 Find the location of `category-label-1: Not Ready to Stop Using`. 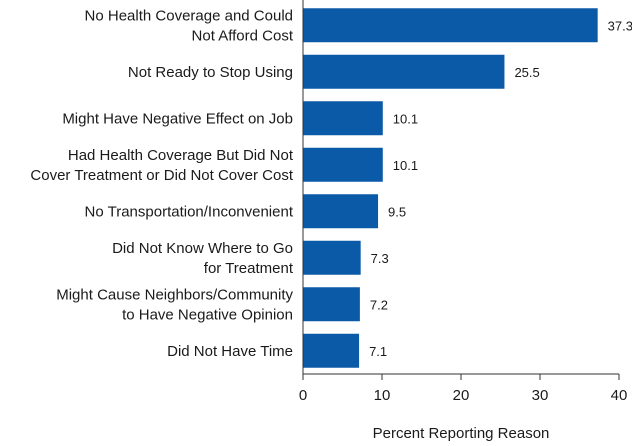

category-label-1: Not Ready to Stop Using is located at coordinates (210, 72).